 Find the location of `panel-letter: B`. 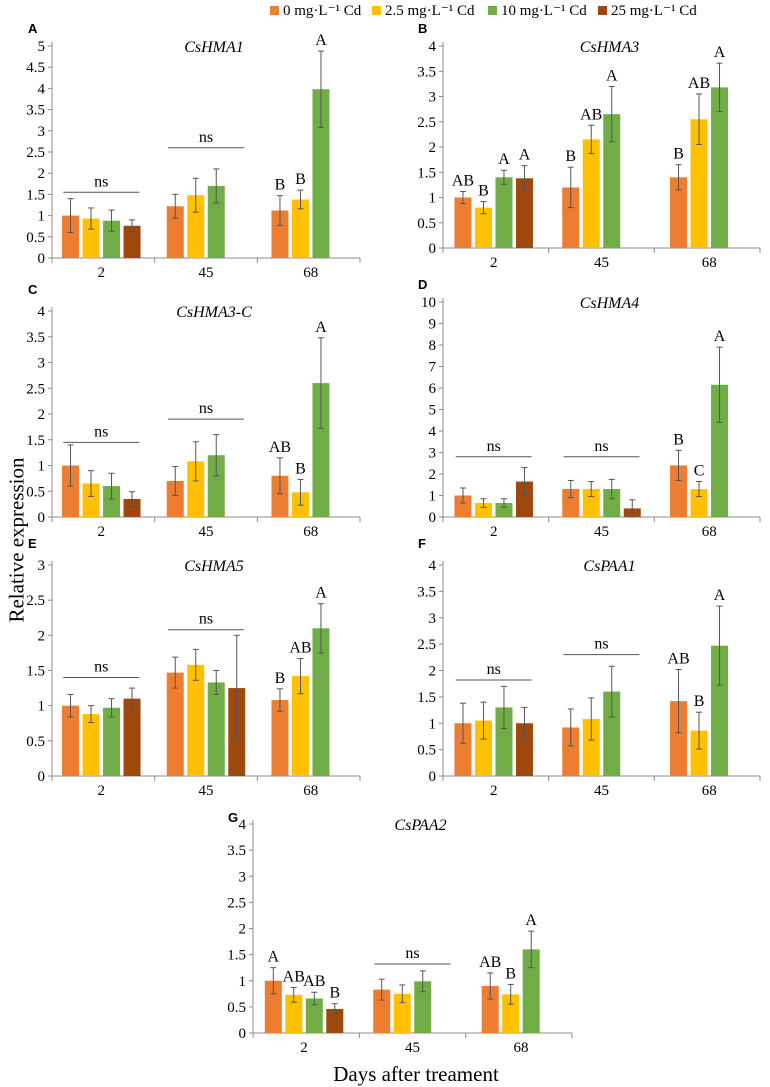

panel-letter: B is located at coordinates (422, 28).